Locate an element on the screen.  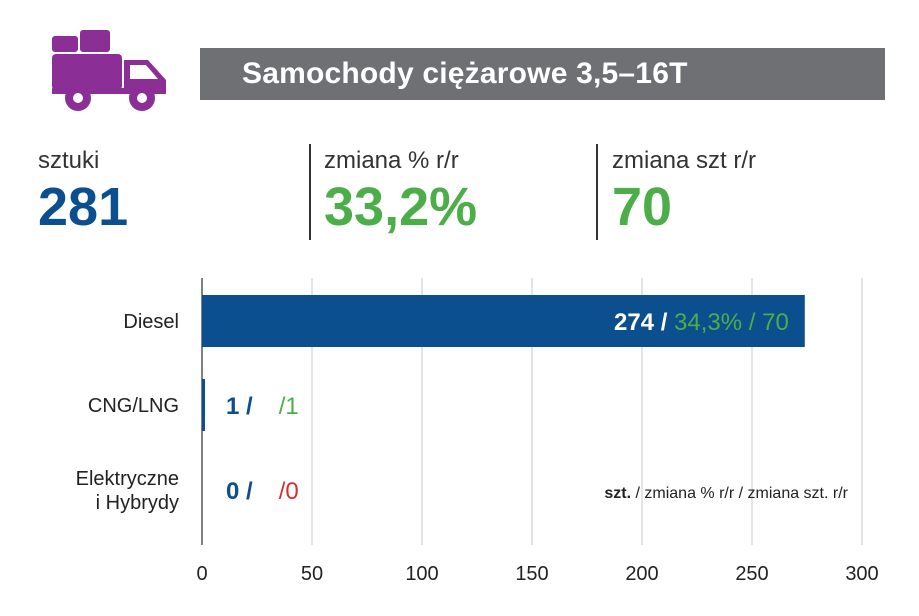
legend-note: szt. / zmiana % r/r / zmiana szt. r/r is located at coordinates (726, 493).